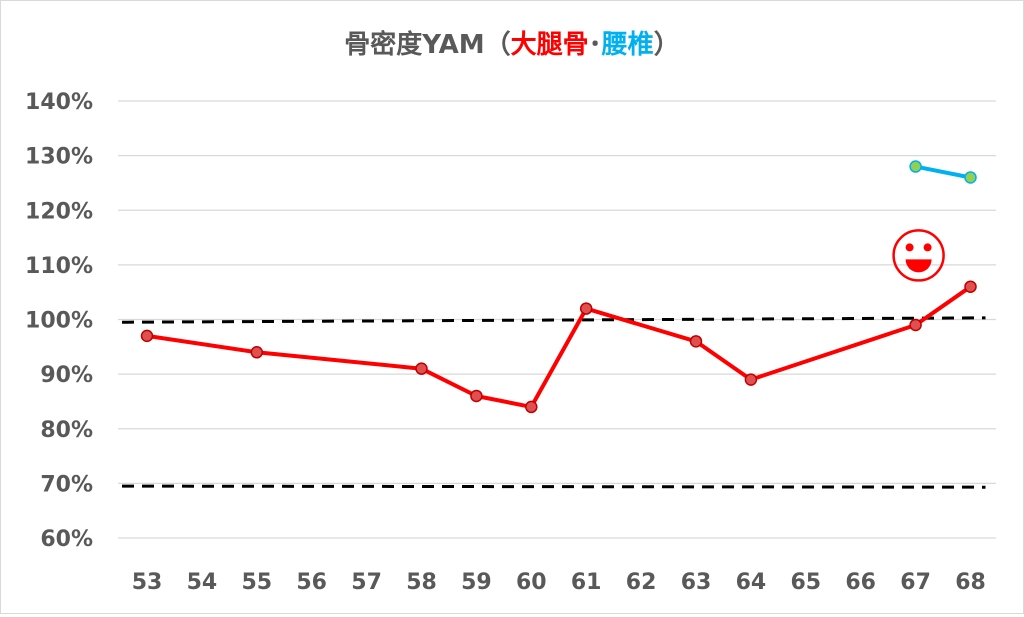 This screenshot has width=1024, height=617. I want to click on reference-line-lower, so click(553, 486).